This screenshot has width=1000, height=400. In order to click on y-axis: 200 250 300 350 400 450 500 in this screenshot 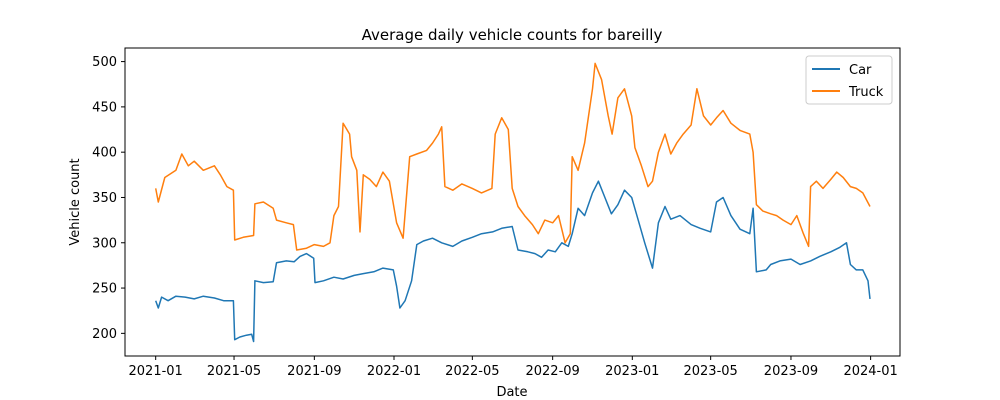, I will do `click(108, 198)`.